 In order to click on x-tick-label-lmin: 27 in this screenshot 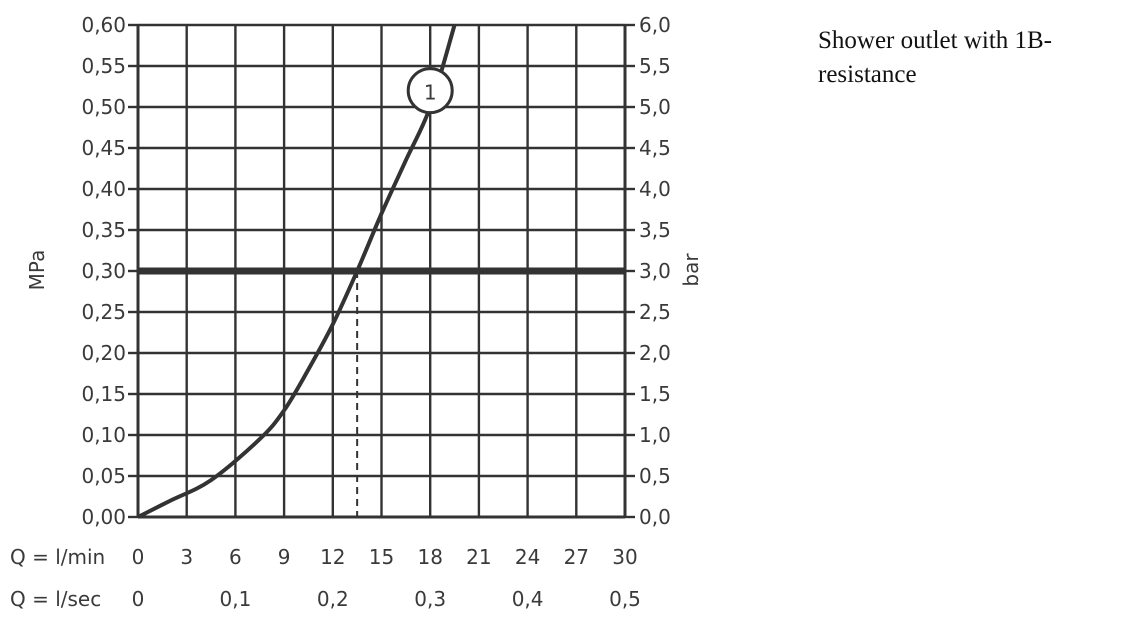, I will do `click(576, 557)`.